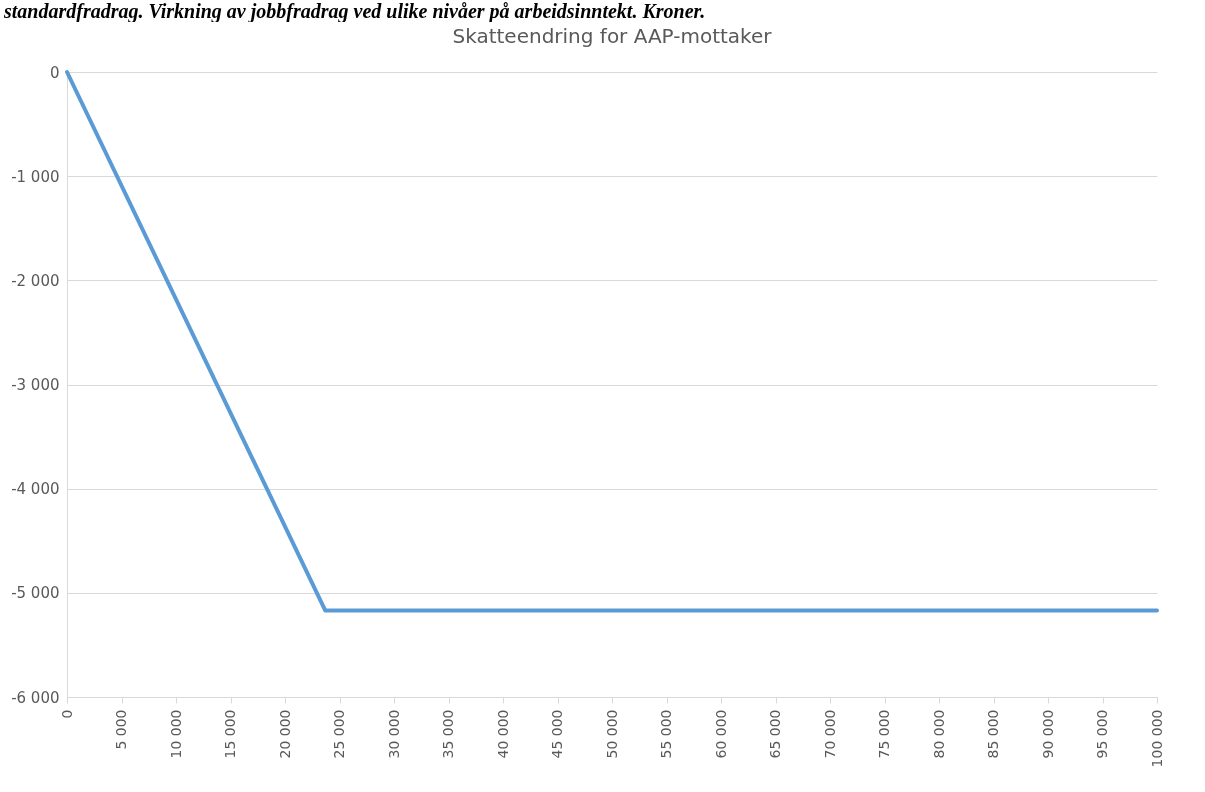 This screenshot has height=792, width=1205. Describe the element at coordinates (829, 734) in the screenshot. I see `x-tick-label: 70 000` at that location.